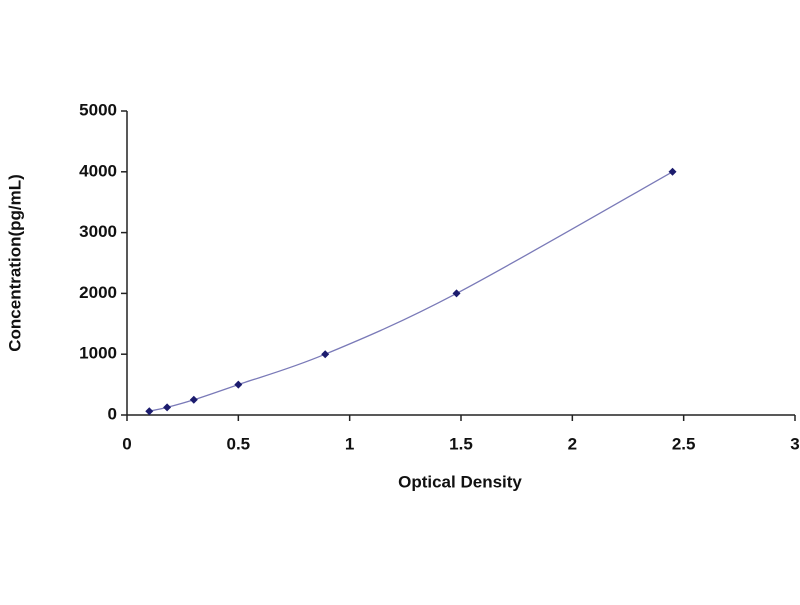 The width and height of the screenshot is (800, 605). What do you see at coordinates (349, 443) in the screenshot?
I see `x-tick-label: 1` at bounding box center [349, 443].